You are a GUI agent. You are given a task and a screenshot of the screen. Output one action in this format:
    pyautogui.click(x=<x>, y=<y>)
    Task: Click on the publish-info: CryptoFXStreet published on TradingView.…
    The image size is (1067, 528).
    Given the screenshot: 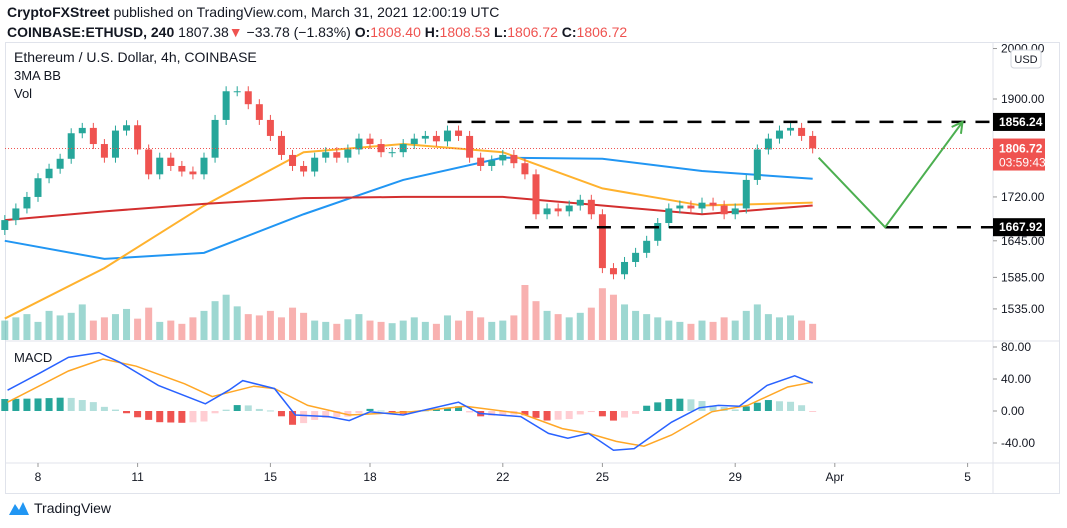 What is the action you would take?
    pyautogui.click(x=253, y=12)
    